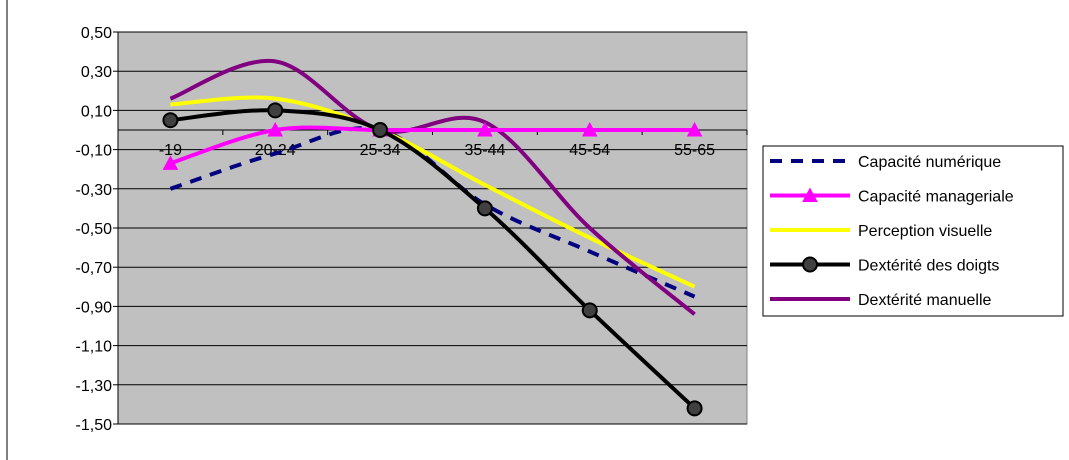 This screenshot has width=1069, height=460. Describe the element at coordinates (484, 150) in the screenshot. I see `x-tick-label: 35-44` at that location.